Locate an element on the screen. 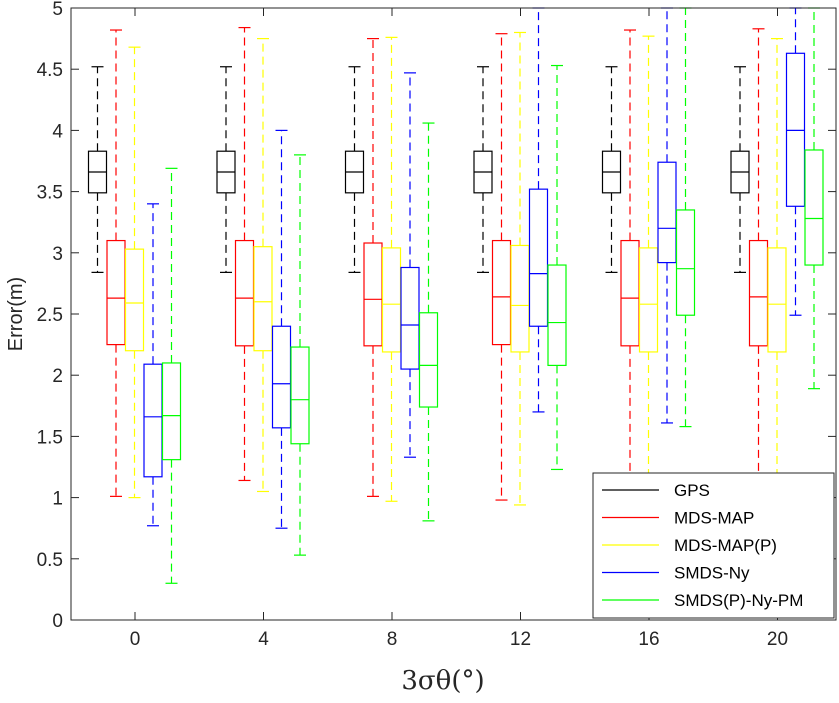  y-tick-label: 5 is located at coordinates (57, 10).